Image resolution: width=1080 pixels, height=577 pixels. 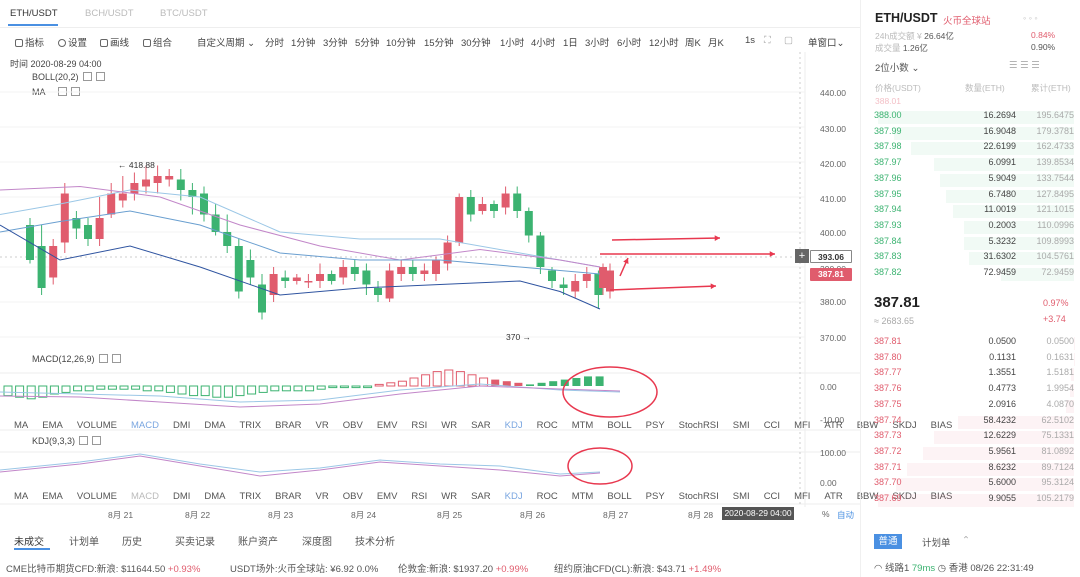 What do you see at coordinates (29, 42) in the screenshot?
I see `indicator-button: 指标` at bounding box center [29, 42].